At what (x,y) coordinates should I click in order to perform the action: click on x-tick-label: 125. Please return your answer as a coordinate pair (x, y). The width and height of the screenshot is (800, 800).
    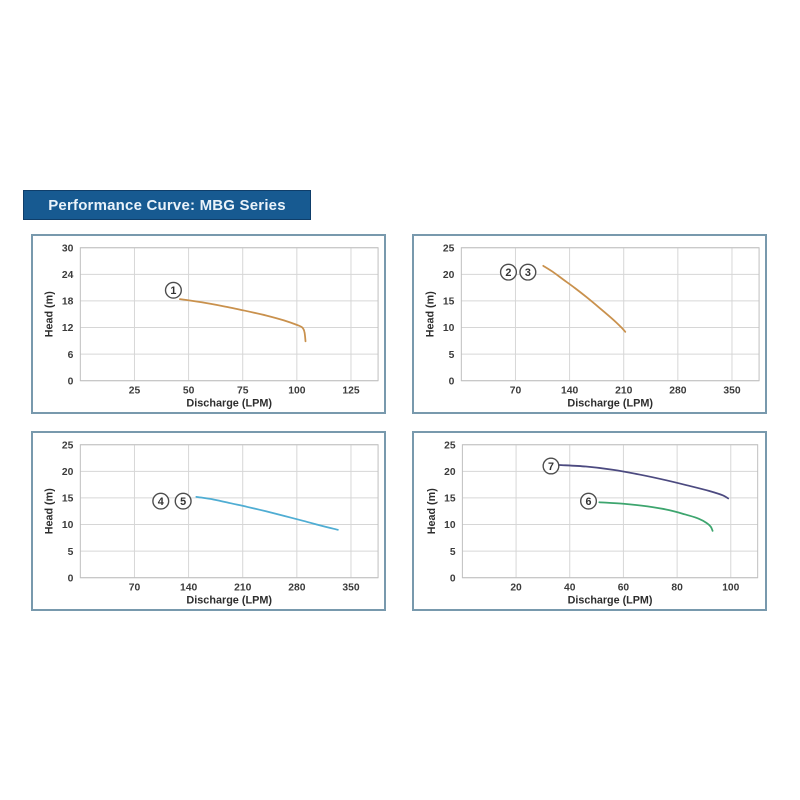
    Looking at the image, I should click on (351, 390).